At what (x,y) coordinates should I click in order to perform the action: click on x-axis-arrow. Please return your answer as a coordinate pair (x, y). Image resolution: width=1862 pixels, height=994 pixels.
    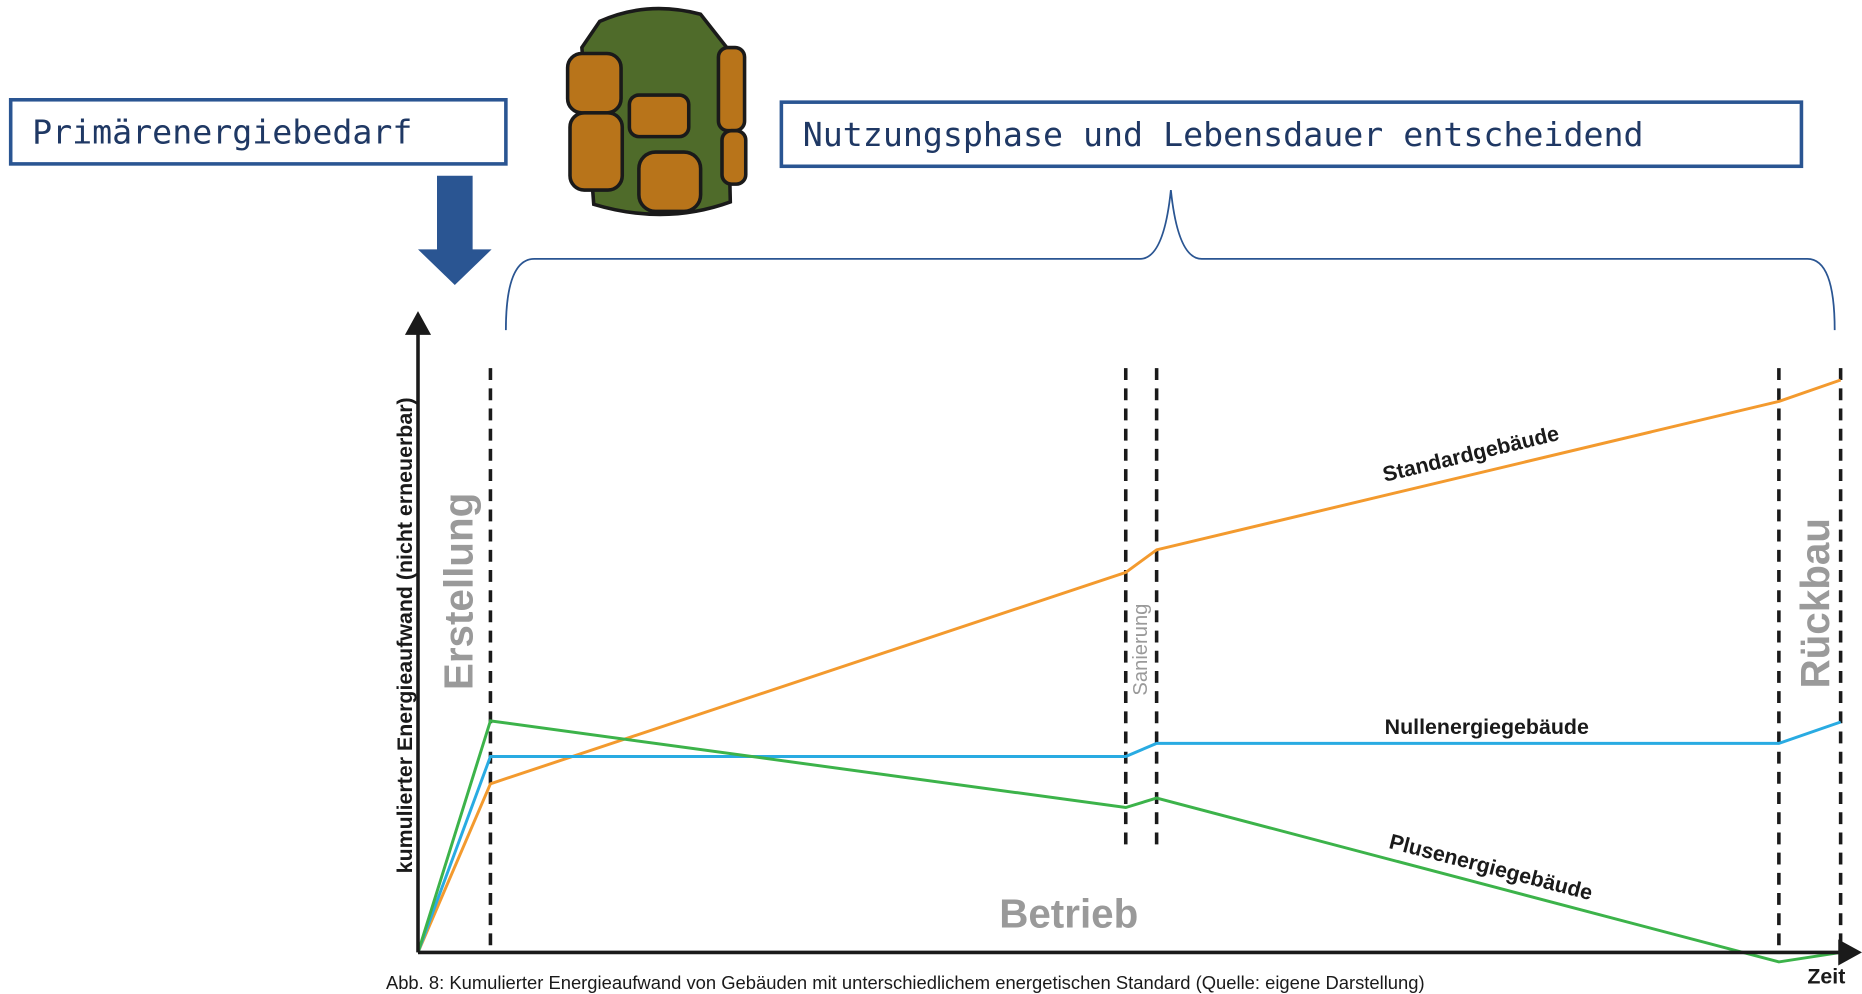
    Looking at the image, I should click on (1850, 952).